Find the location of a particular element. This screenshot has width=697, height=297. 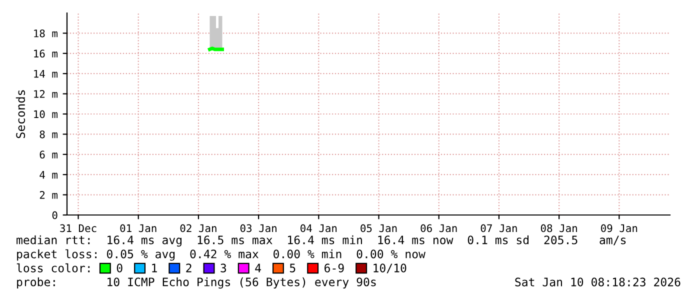

y-tick-label: 2 m is located at coordinates (49, 195).